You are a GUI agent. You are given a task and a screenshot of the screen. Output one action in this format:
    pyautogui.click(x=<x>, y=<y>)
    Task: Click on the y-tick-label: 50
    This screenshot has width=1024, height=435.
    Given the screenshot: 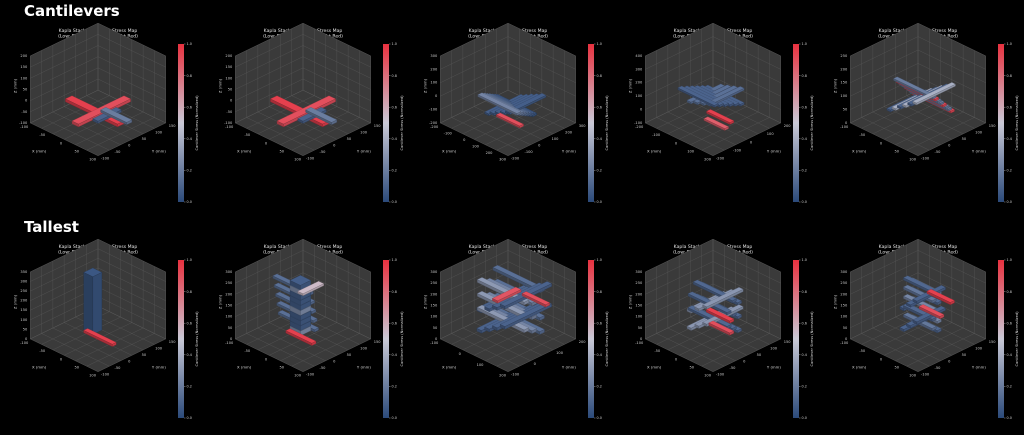 What is the action you would take?
    pyautogui.click(x=349, y=139)
    